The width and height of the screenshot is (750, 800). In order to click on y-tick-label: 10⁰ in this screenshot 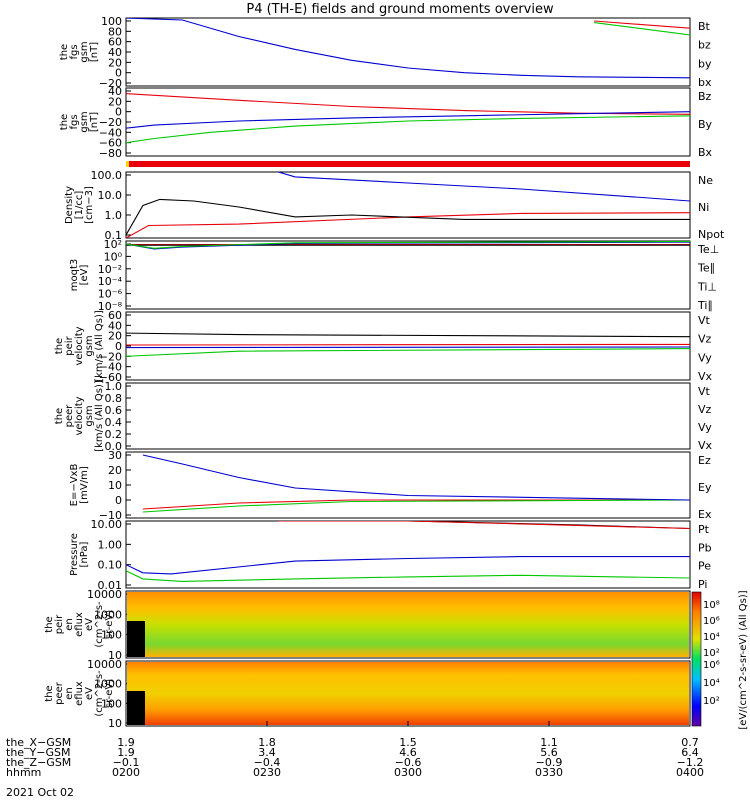, I will do `click(113, 256)`.